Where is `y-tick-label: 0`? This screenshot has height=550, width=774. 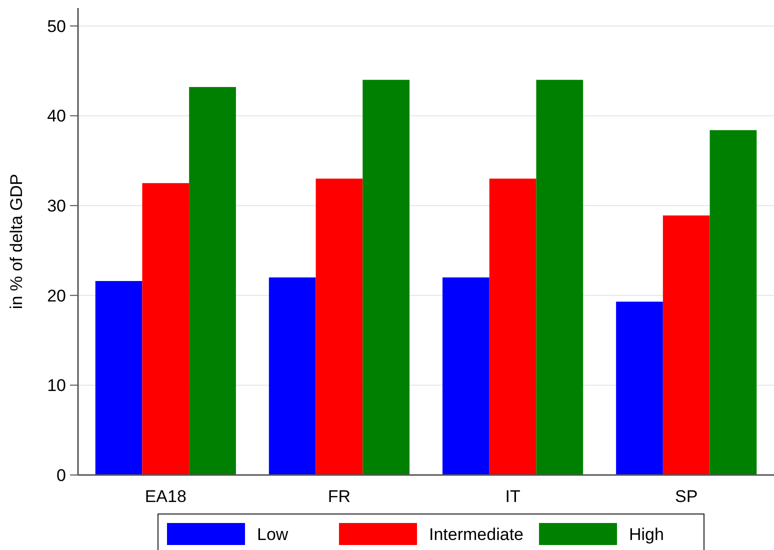
y-tick-label: 0 is located at coordinates (61, 475).